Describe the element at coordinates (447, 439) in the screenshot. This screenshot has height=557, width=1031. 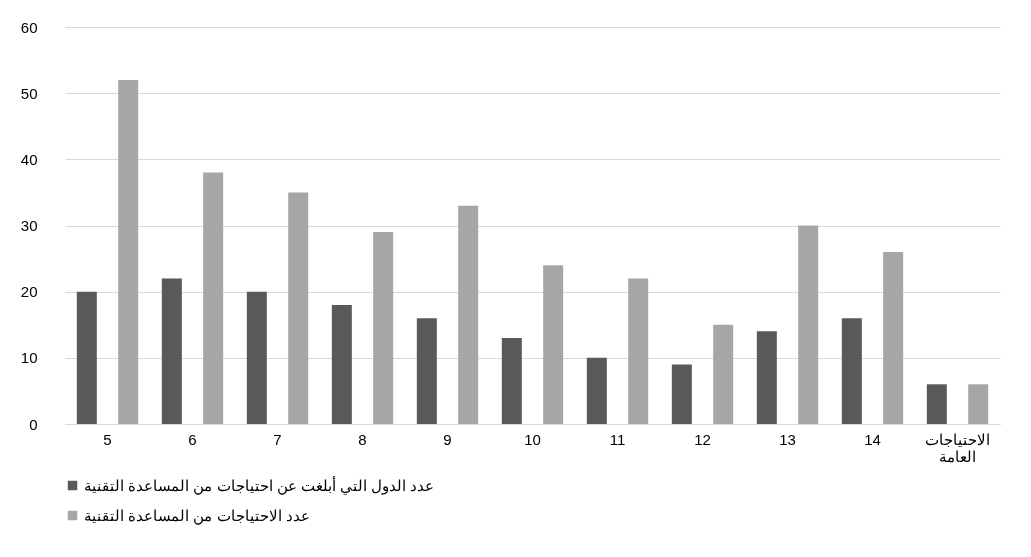
I see `x-tick-label: 9` at that location.